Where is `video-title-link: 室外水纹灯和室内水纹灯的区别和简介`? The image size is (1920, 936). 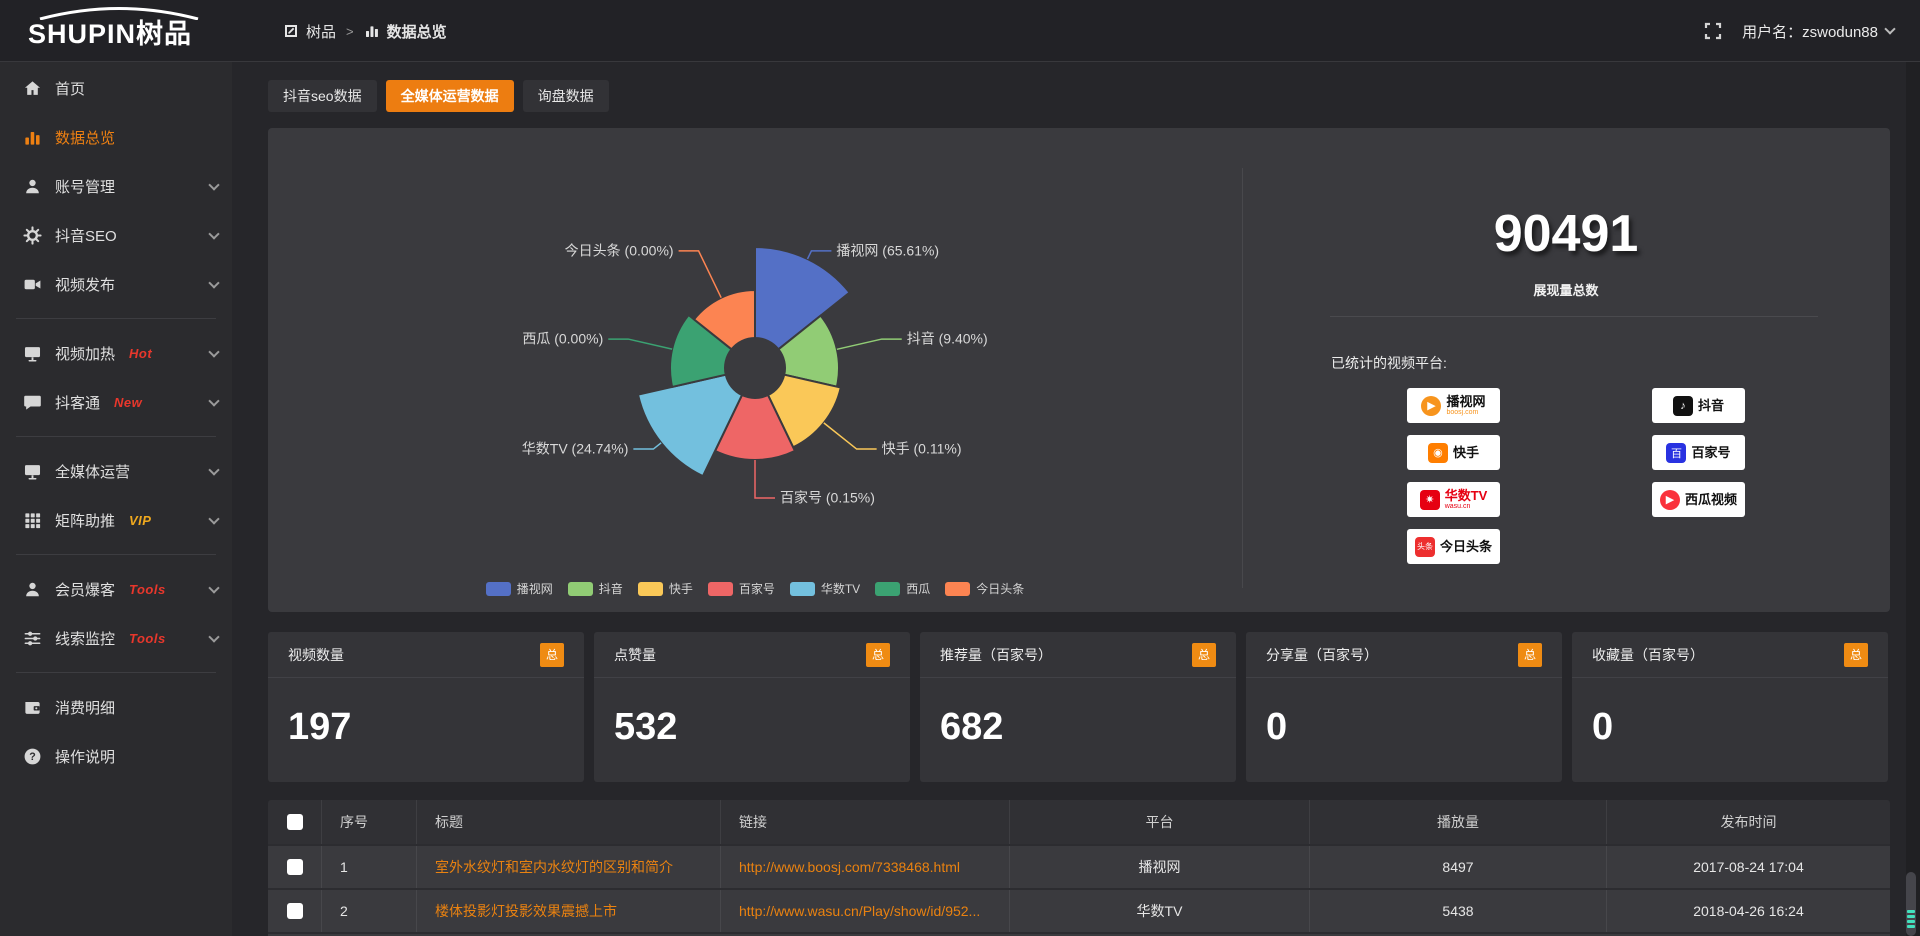
video-title-link: 室外水纹灯和室内水纹灯的区别和简介 is located at coordinates (554, 867).